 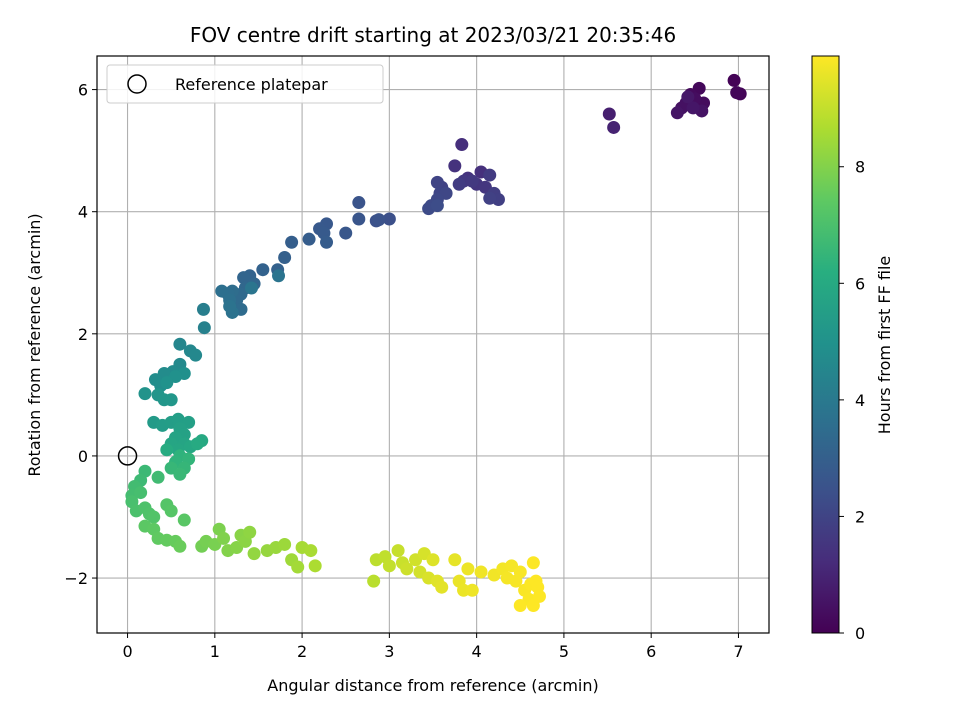 I want to click on y-tick-label: 4, so click(x=83, y=212).